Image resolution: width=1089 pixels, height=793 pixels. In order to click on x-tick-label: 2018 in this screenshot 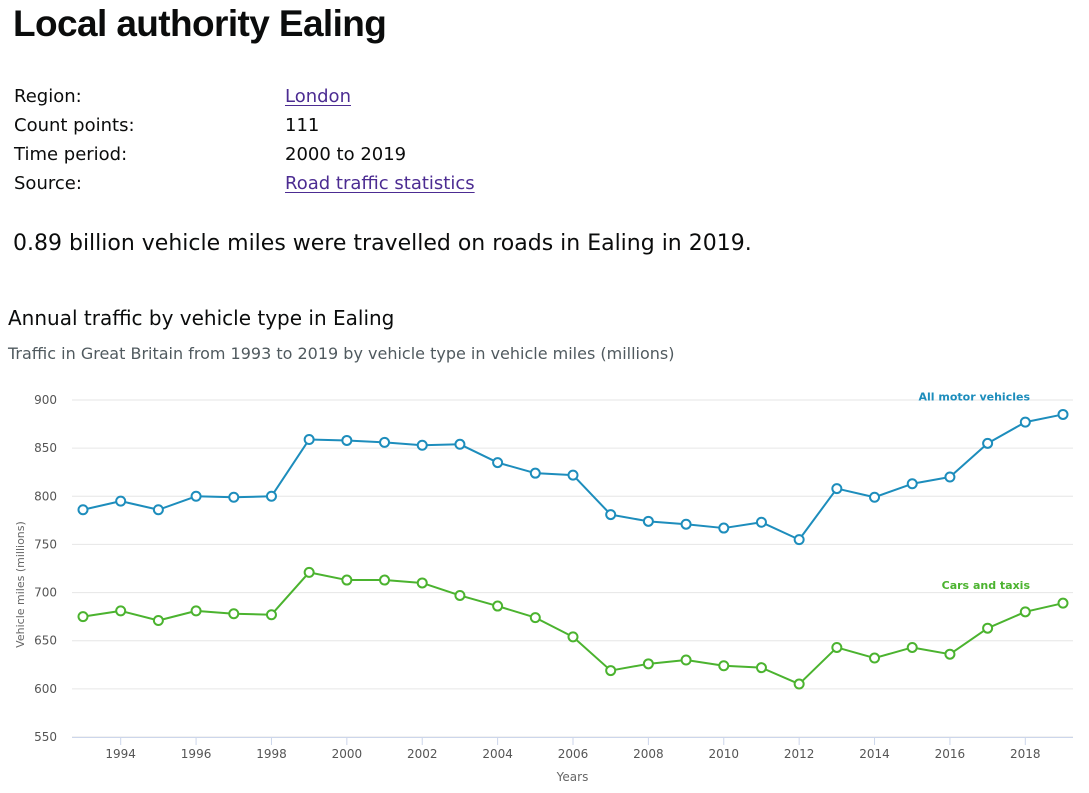, I will do `click(1025, 754)`.